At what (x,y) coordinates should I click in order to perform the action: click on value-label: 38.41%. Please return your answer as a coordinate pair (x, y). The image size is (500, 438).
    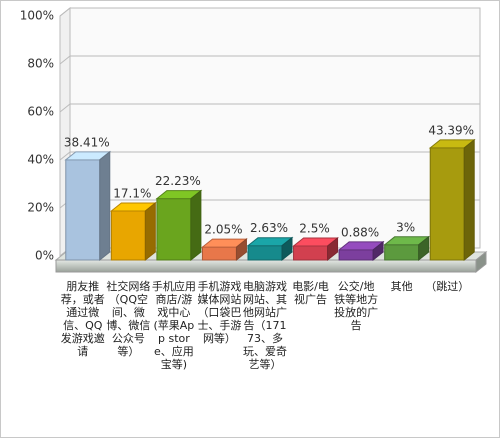
    Looking at the image, I should click on (87, 142).